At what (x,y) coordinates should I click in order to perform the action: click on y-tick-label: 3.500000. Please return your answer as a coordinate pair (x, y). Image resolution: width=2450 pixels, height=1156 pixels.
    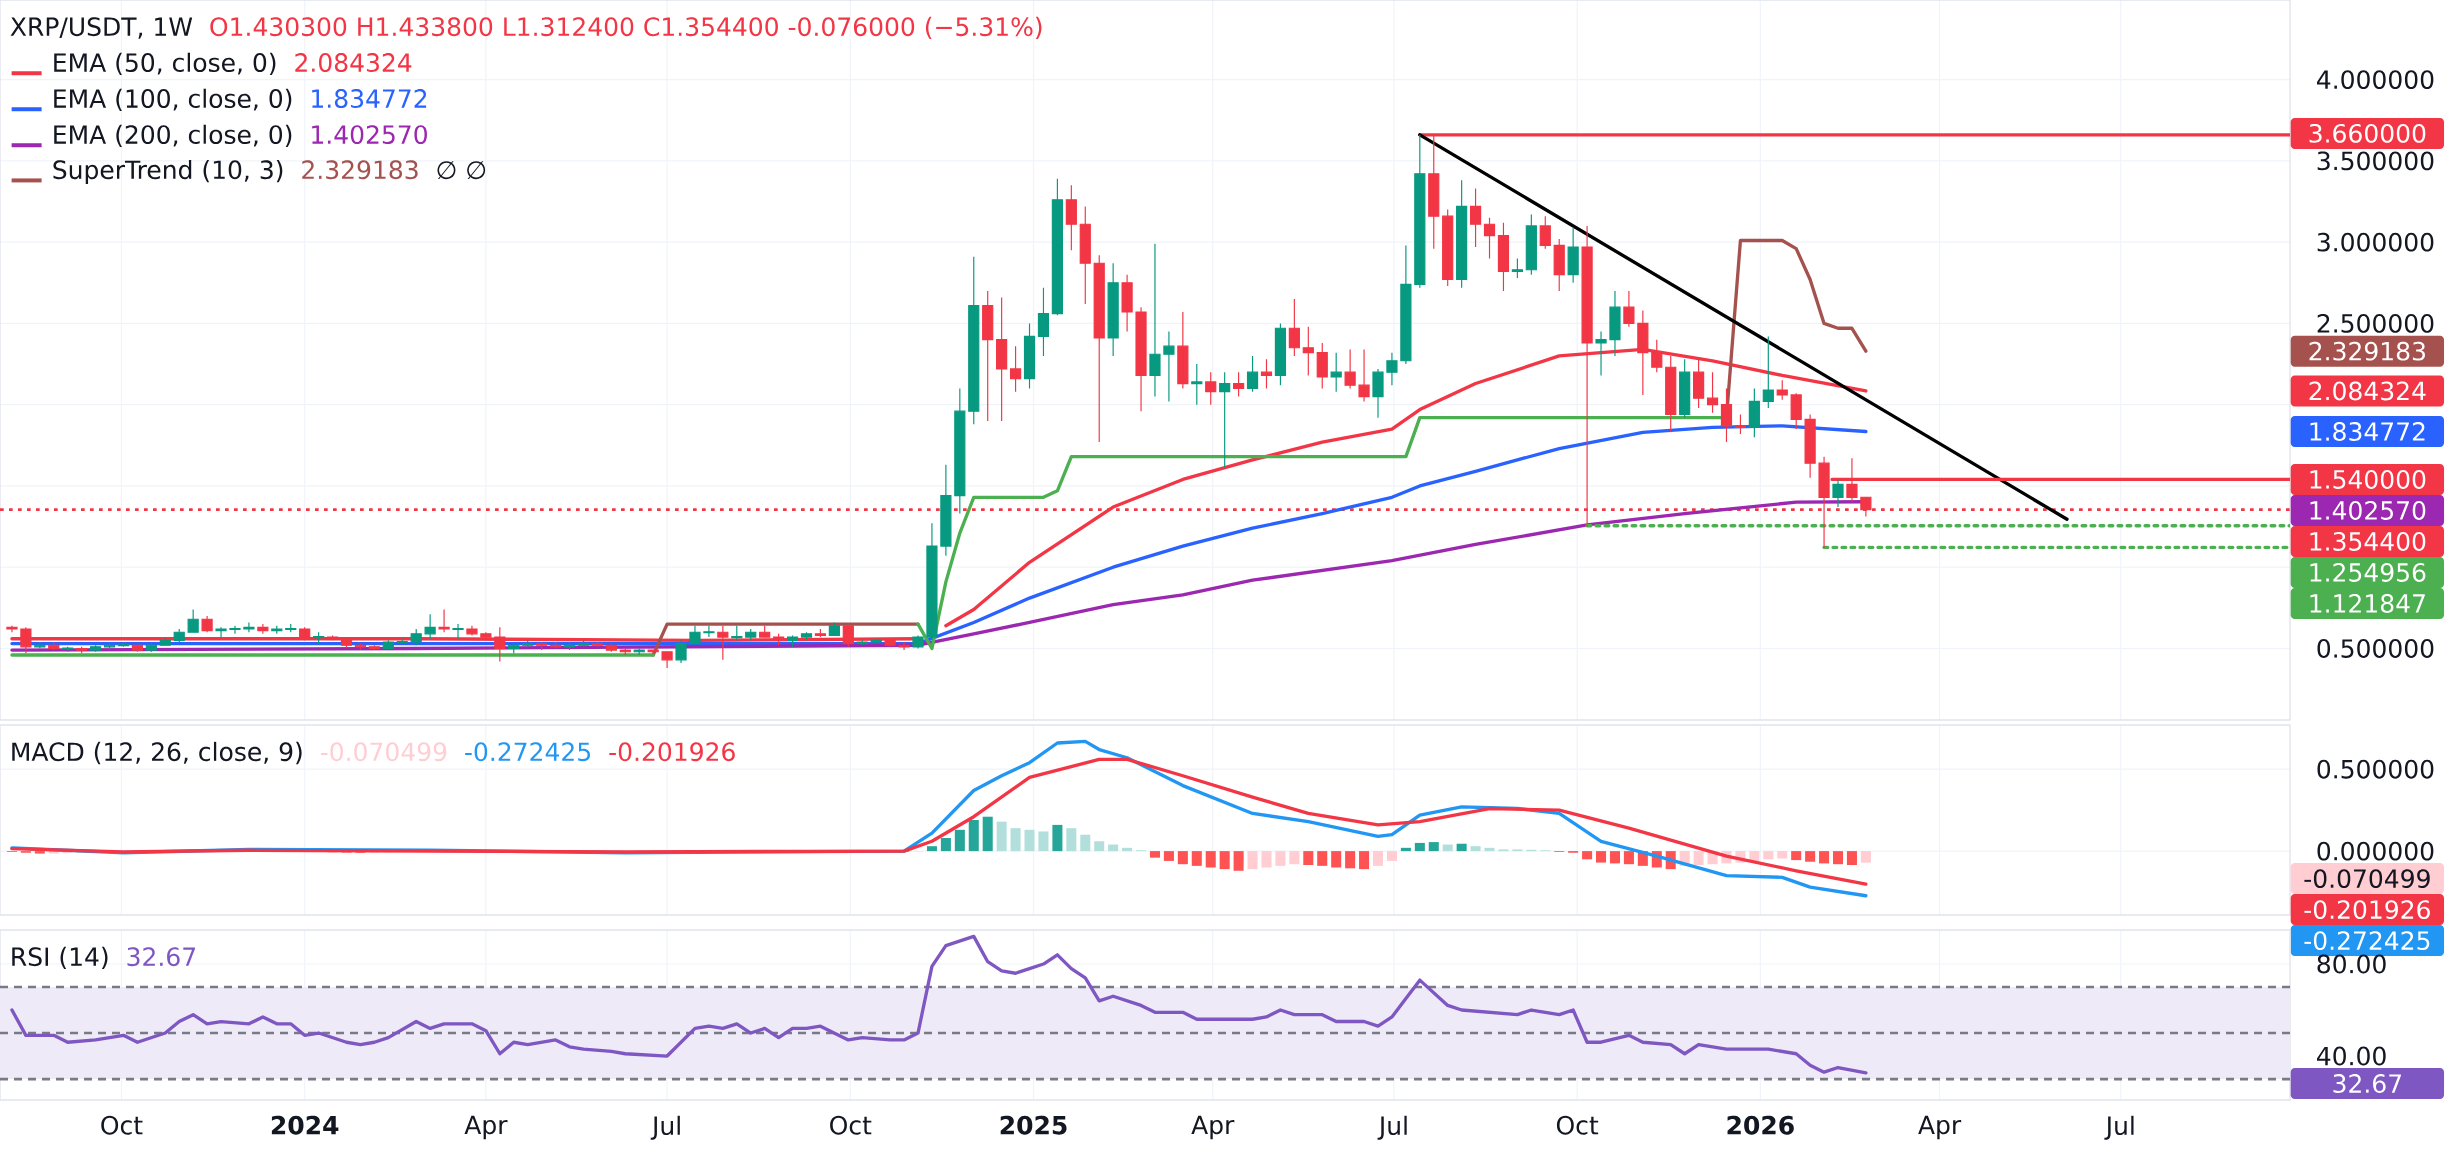
    Looking at the image, I should click on (2375, 161).